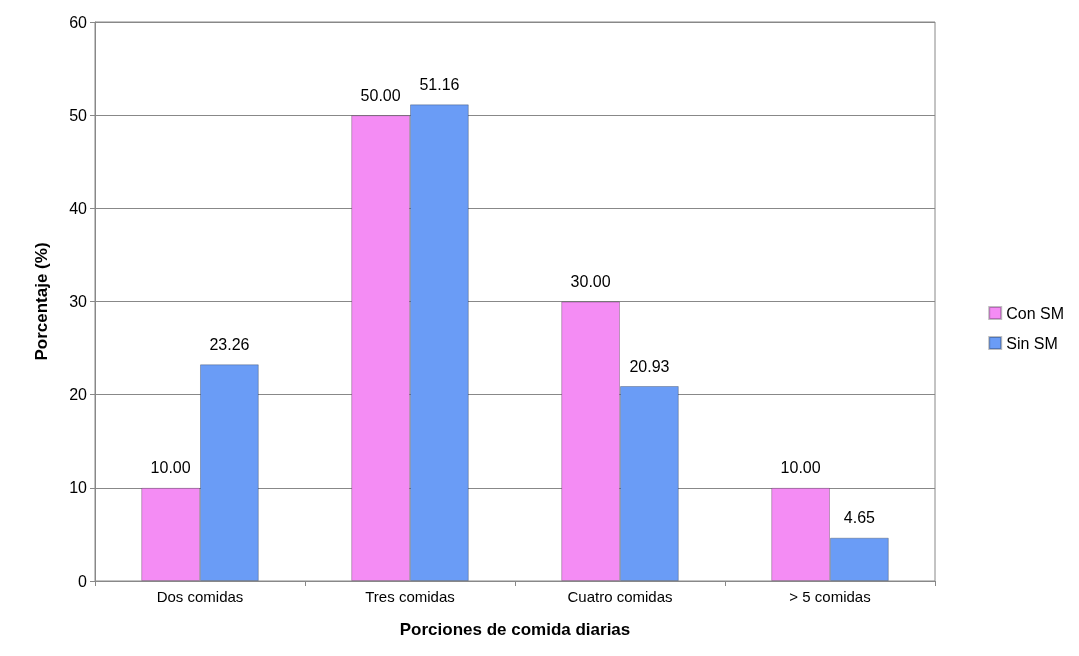 The width and height of the screenshot is (1079, 656). I want to click on legend-label: Con SM, so click(1035, 313).